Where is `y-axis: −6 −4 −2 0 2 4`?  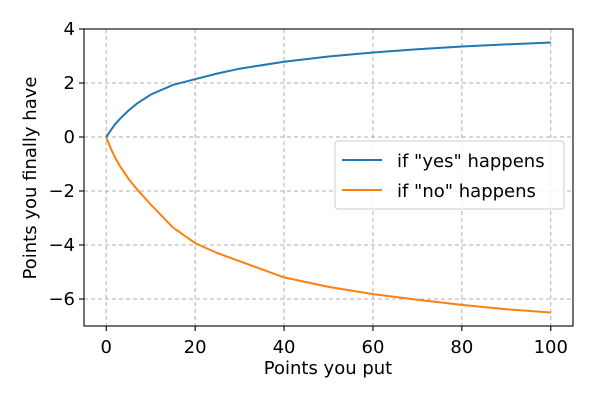 y-axis: −6 −4 −2 0 2 4 is located at coordinates (66, 164).